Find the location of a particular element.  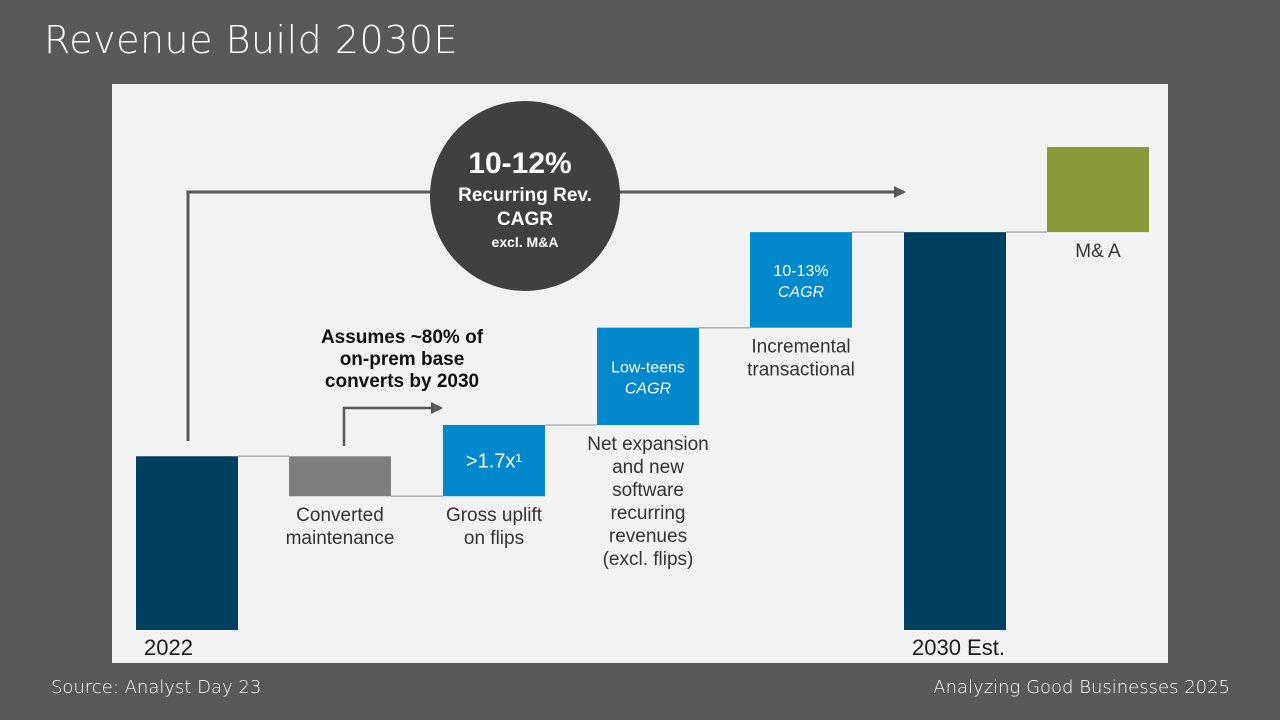

category-label-gross-uplift-on-flips: on flips is located at coordinates (494, 538).